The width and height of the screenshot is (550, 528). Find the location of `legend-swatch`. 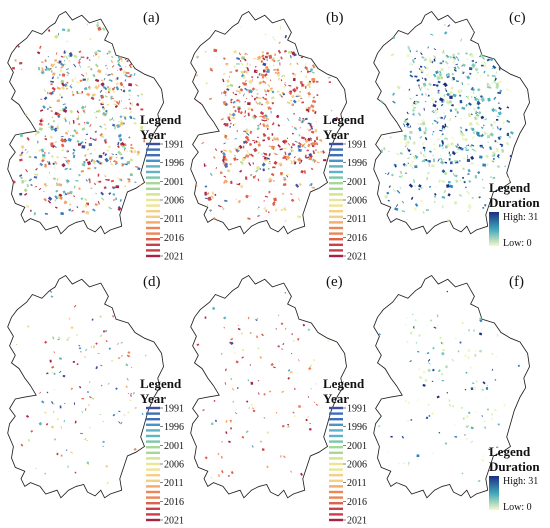

legend-swatch is located at coordinates (153, 155).